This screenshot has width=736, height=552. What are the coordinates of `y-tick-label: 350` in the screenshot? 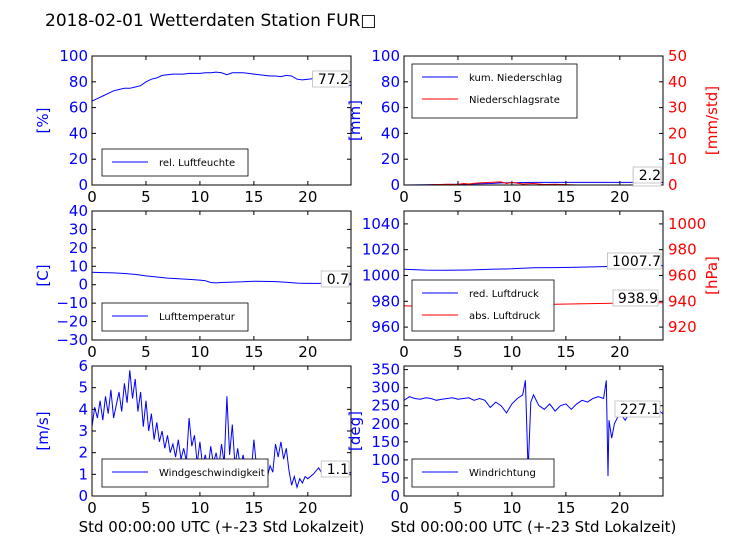 It's located at (385, 370).